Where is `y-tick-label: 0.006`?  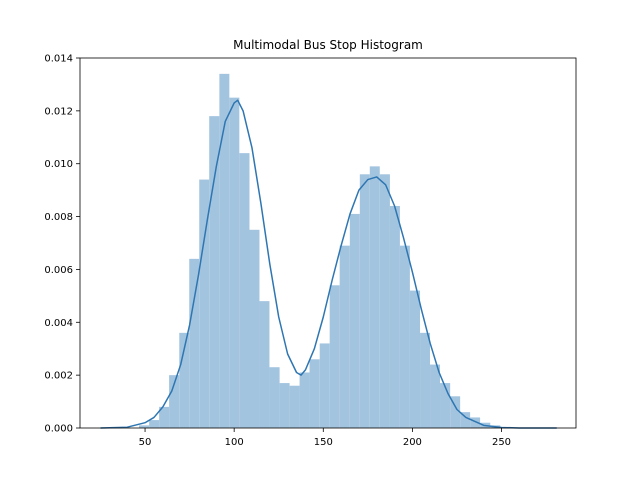 y-tick-label: 0.006 is located at coordinates (58, 270).